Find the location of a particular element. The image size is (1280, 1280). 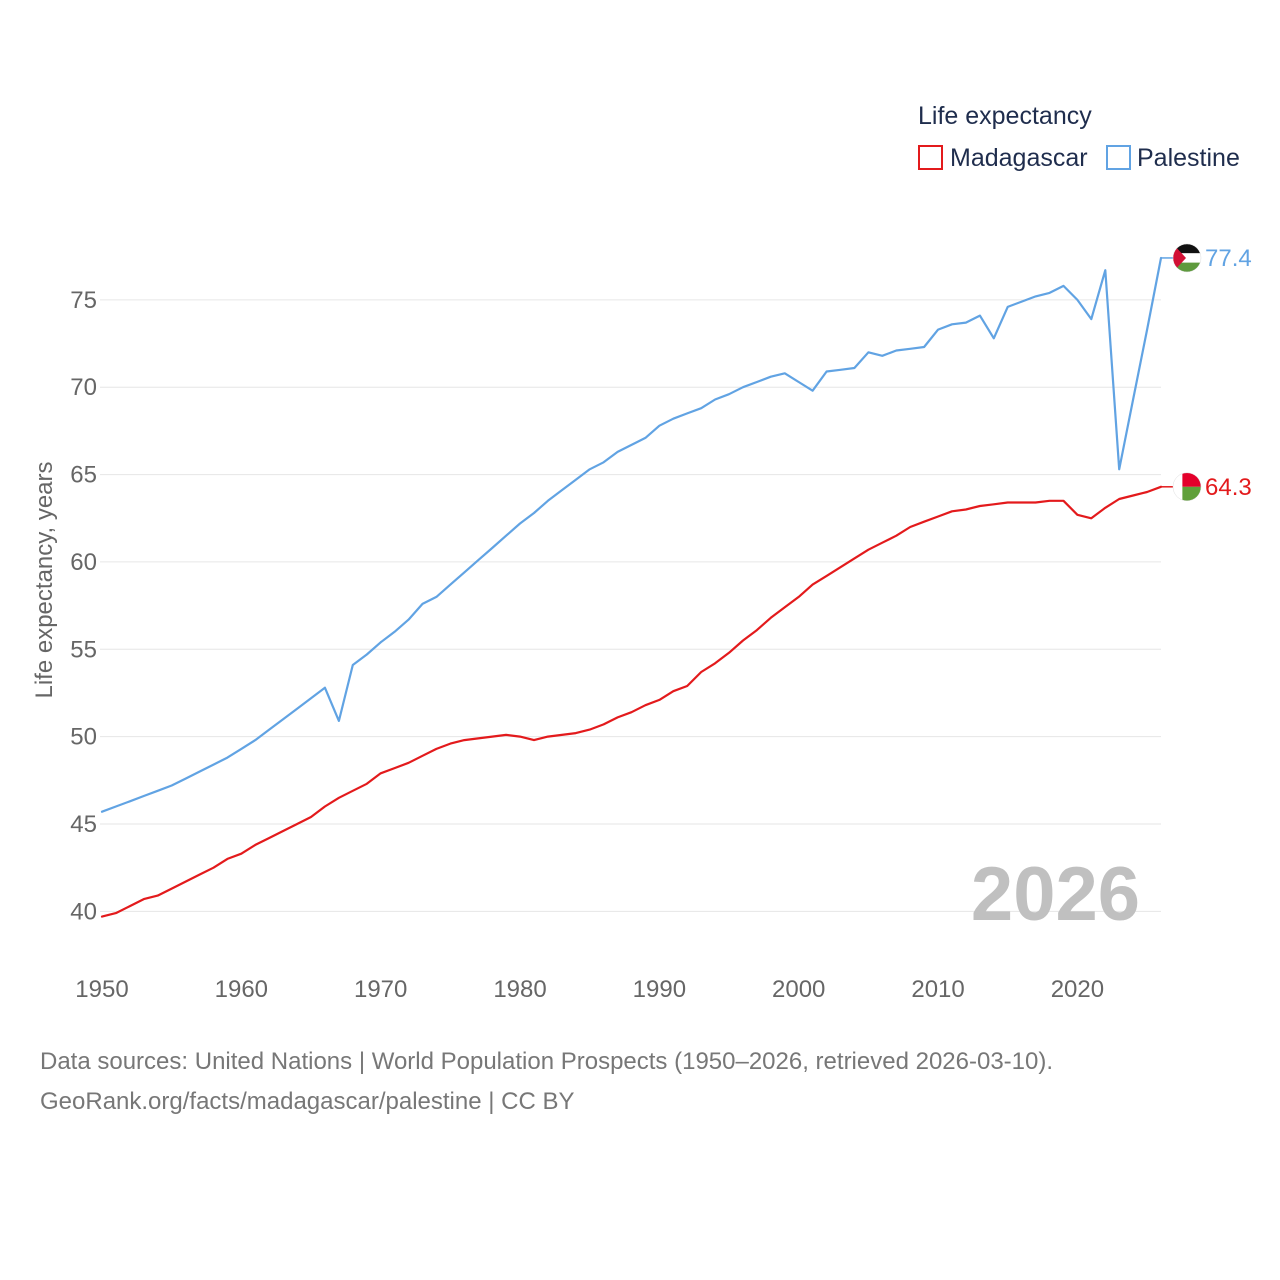

x-tick-label-1960: 1960 is located at coordinates (241, 989).